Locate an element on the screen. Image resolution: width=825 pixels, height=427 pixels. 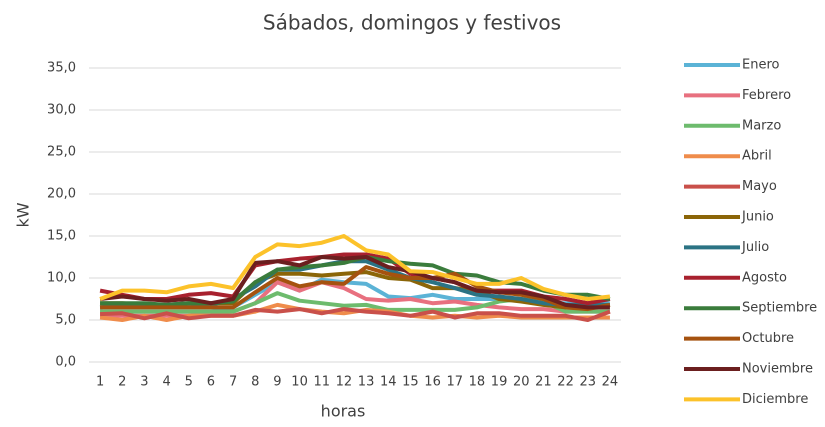
x-tick-label: 19 is located at coordinates (499, 382).